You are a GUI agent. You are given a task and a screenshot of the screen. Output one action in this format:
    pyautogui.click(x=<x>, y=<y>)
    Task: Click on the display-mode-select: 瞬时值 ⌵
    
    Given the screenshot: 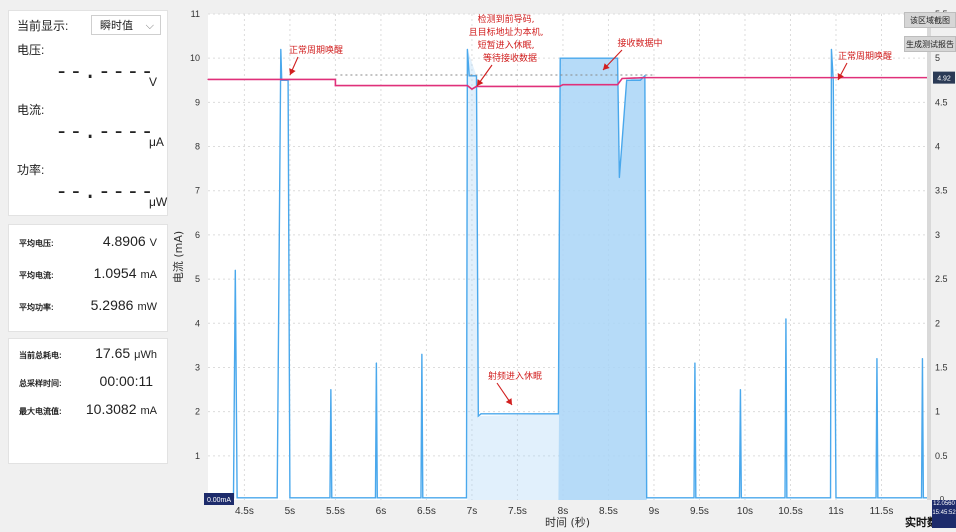 What is the action you would take?
    pyautogui.click(x=126, y=25)
    